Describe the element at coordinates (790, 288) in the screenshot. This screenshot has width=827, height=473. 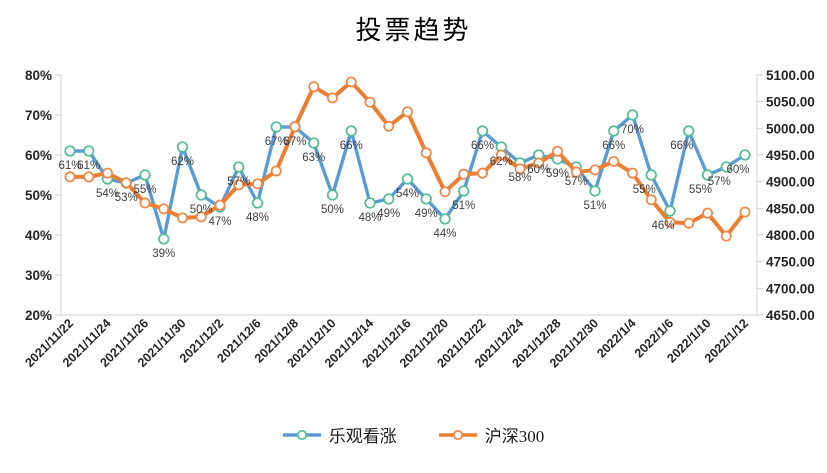
I see `y-axis-label-right: 4700.00` at that location.